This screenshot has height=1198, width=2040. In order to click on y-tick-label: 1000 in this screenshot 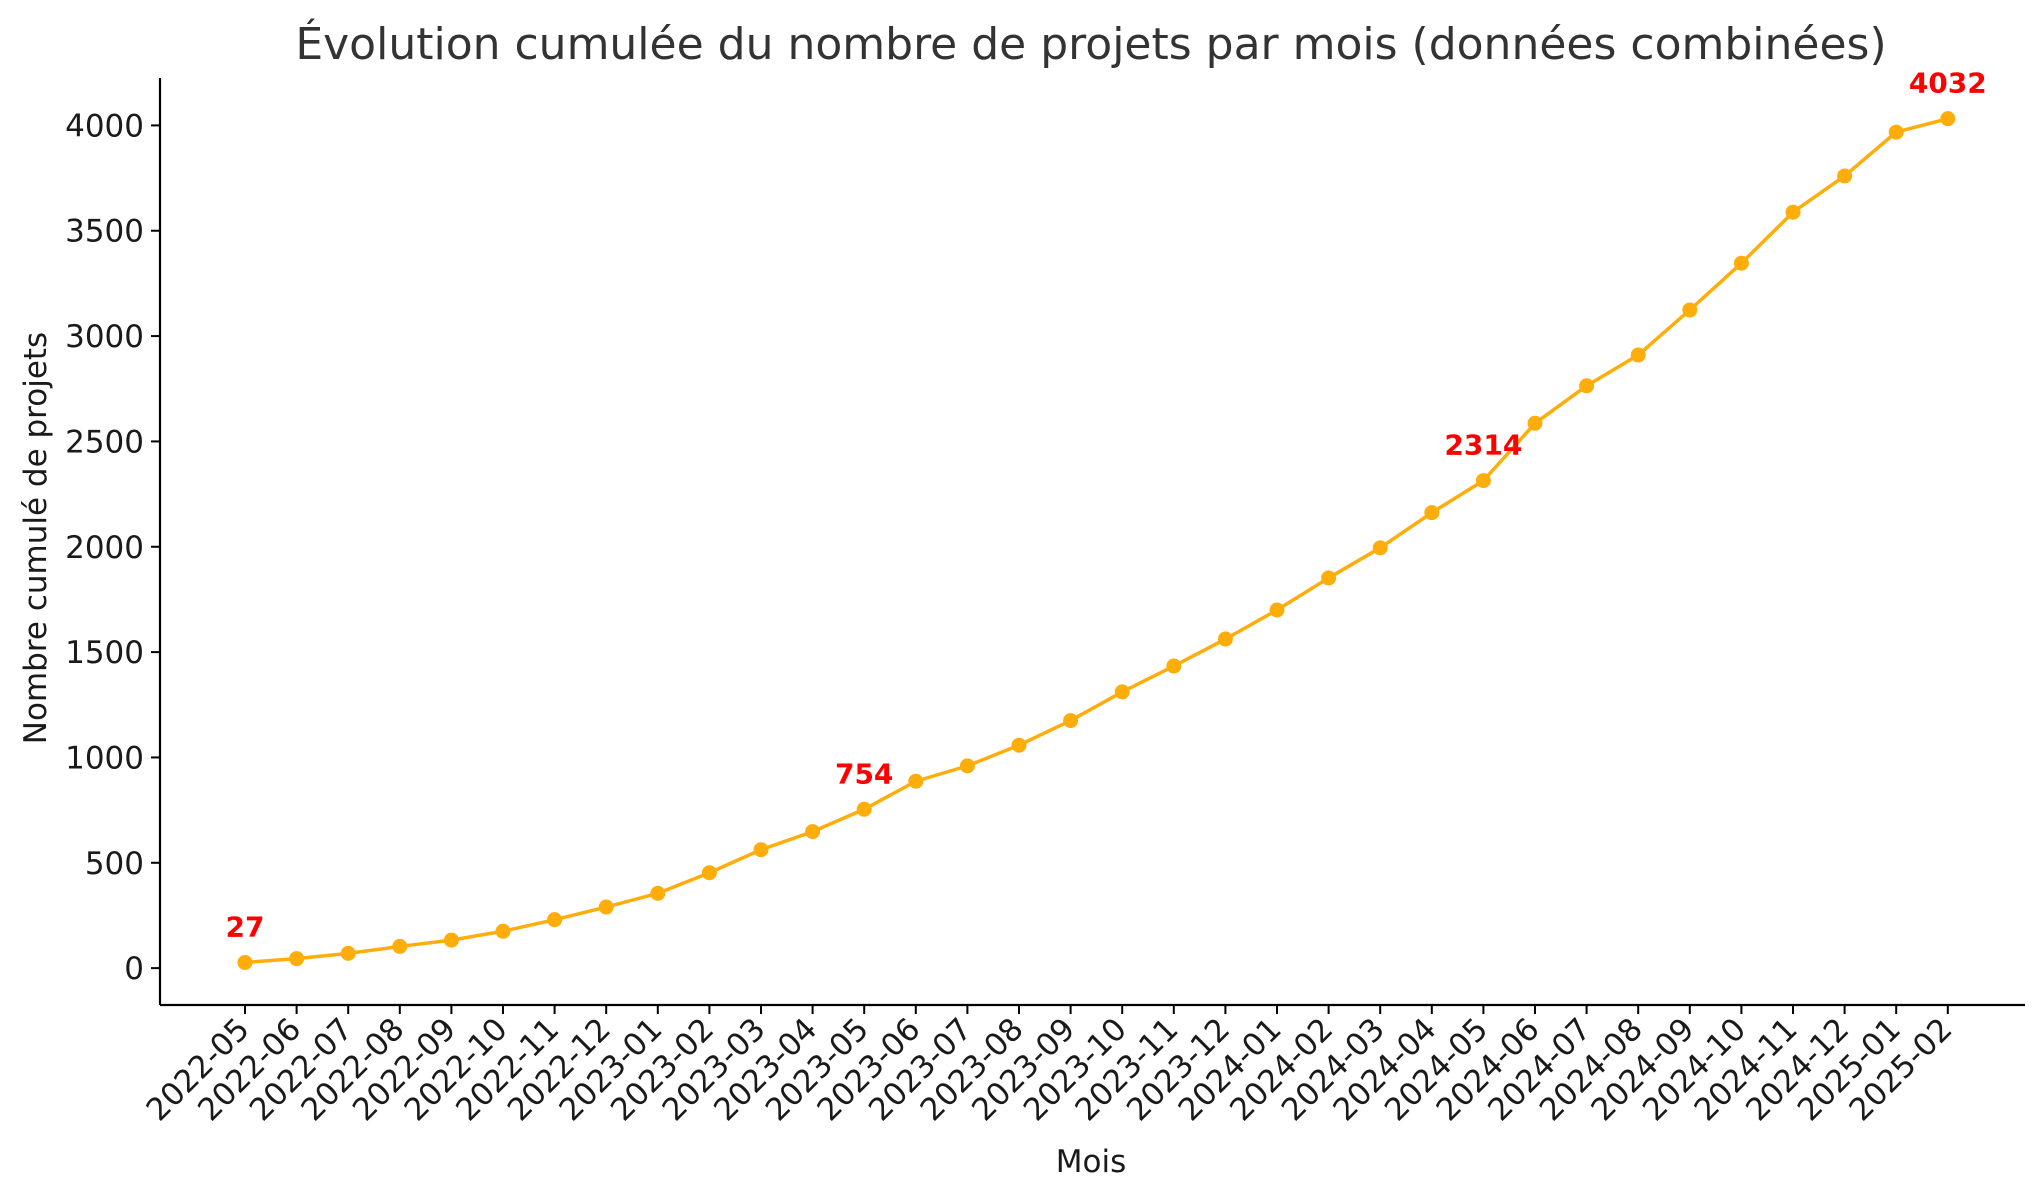, I will do `click(104, 758)`.